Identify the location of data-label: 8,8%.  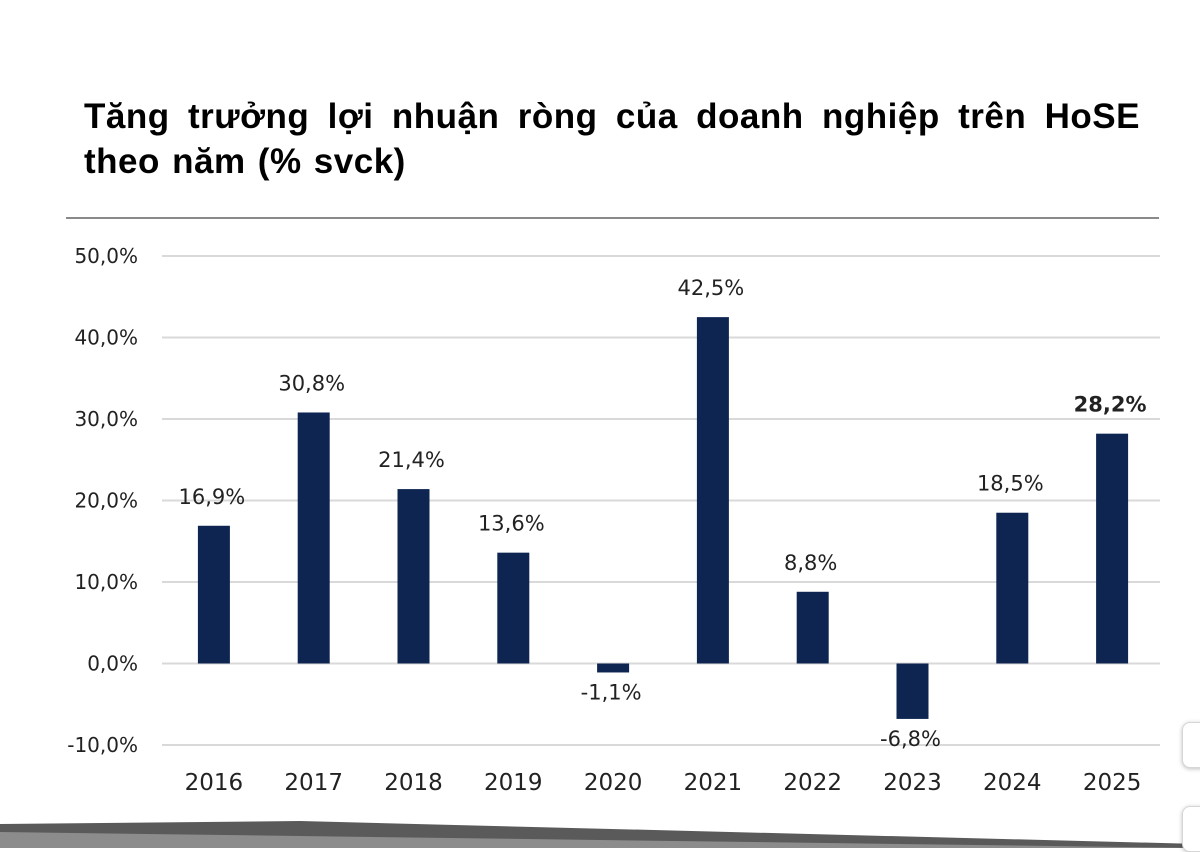
(810, 563).